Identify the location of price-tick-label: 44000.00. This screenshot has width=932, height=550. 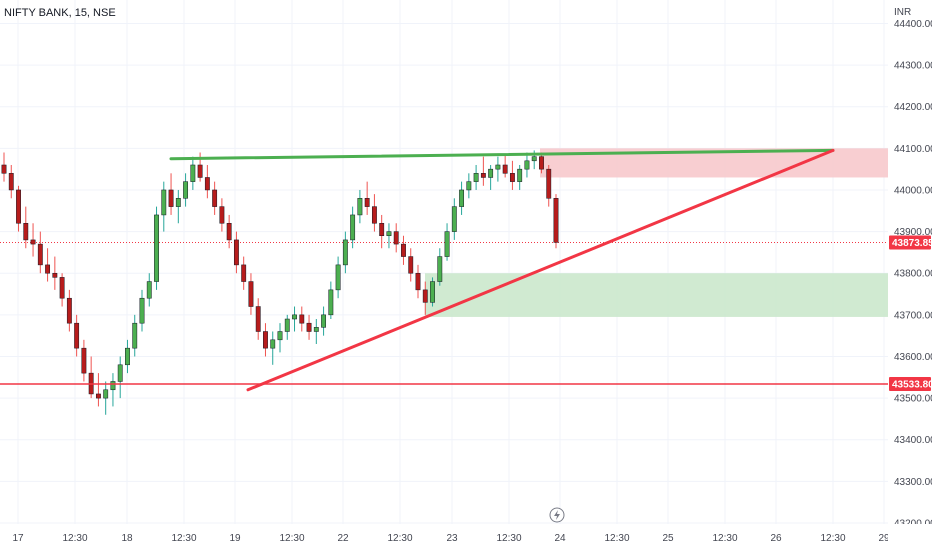
(913, 190).